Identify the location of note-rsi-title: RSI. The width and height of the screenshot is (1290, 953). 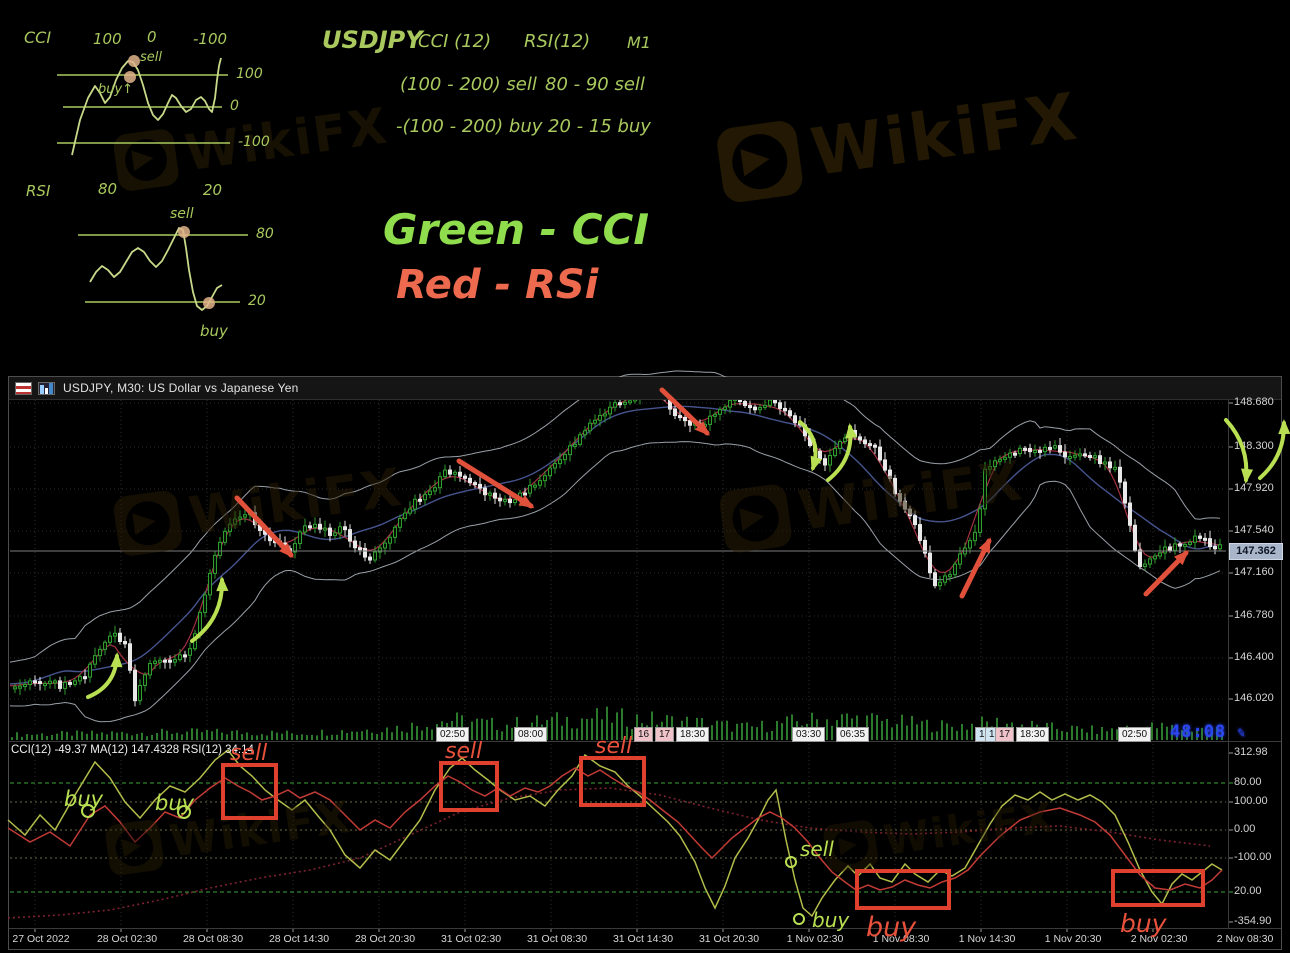
(38, 191).